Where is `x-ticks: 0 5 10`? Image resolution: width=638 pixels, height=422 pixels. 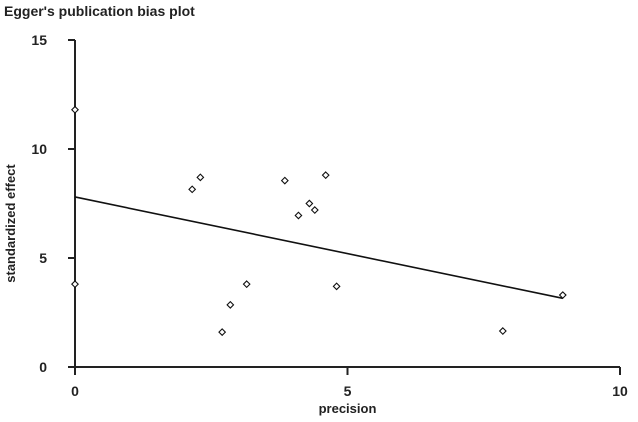
x-ticks: 0 5 10 is located at coordinates (349, 383).